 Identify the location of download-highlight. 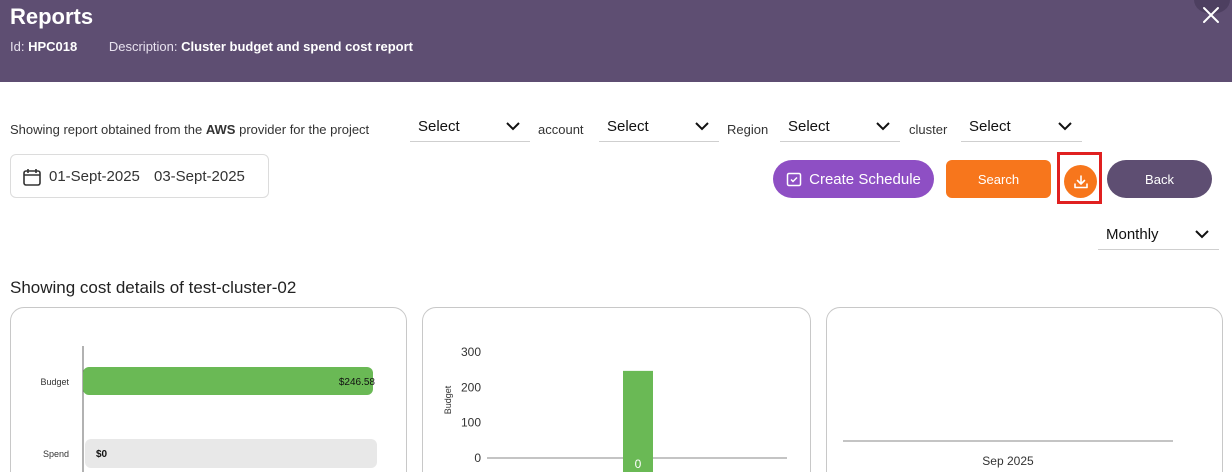
(1079, 178).